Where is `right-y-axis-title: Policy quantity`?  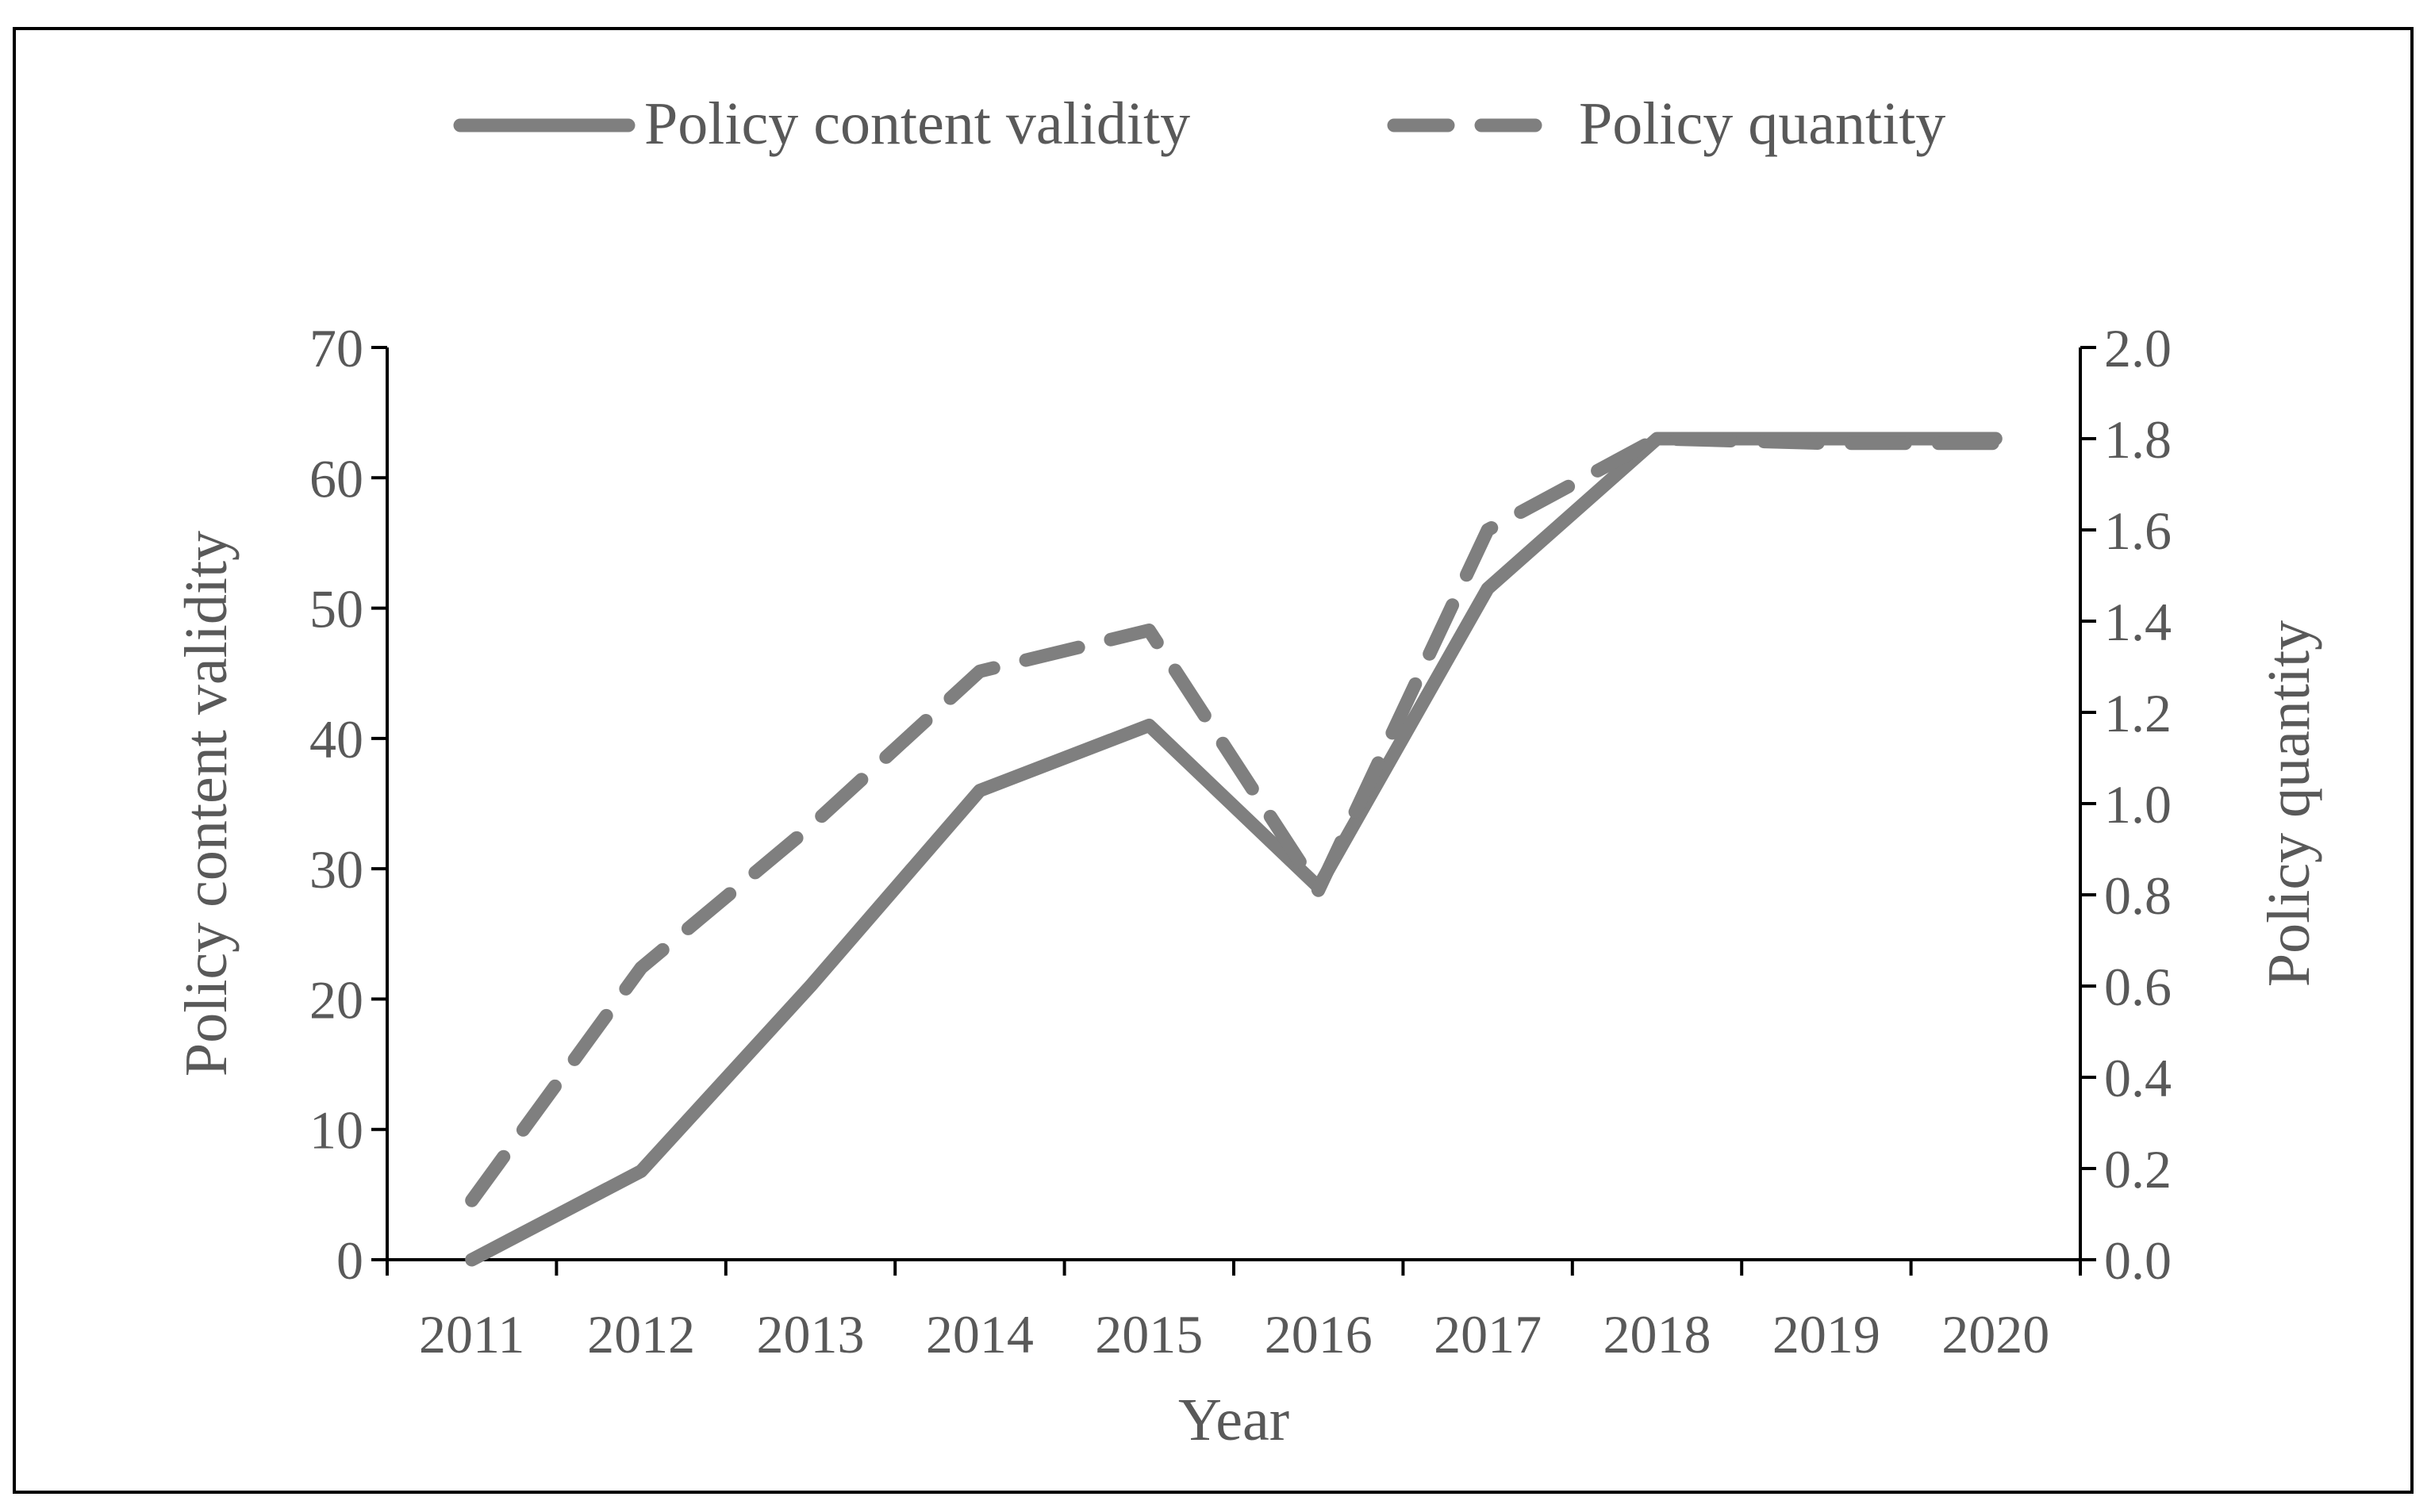
right-y-axis-title: Policy quantity is located at coordinates (2289, 804).